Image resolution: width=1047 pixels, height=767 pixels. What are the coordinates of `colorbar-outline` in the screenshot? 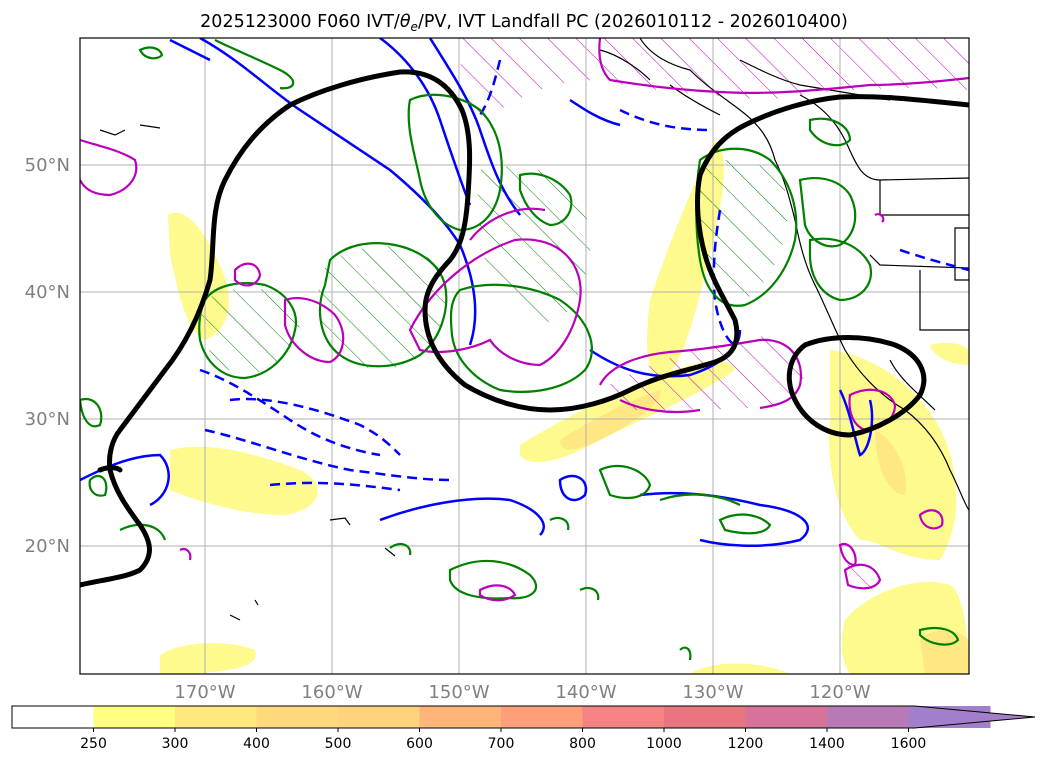 It's located at (523, 717).